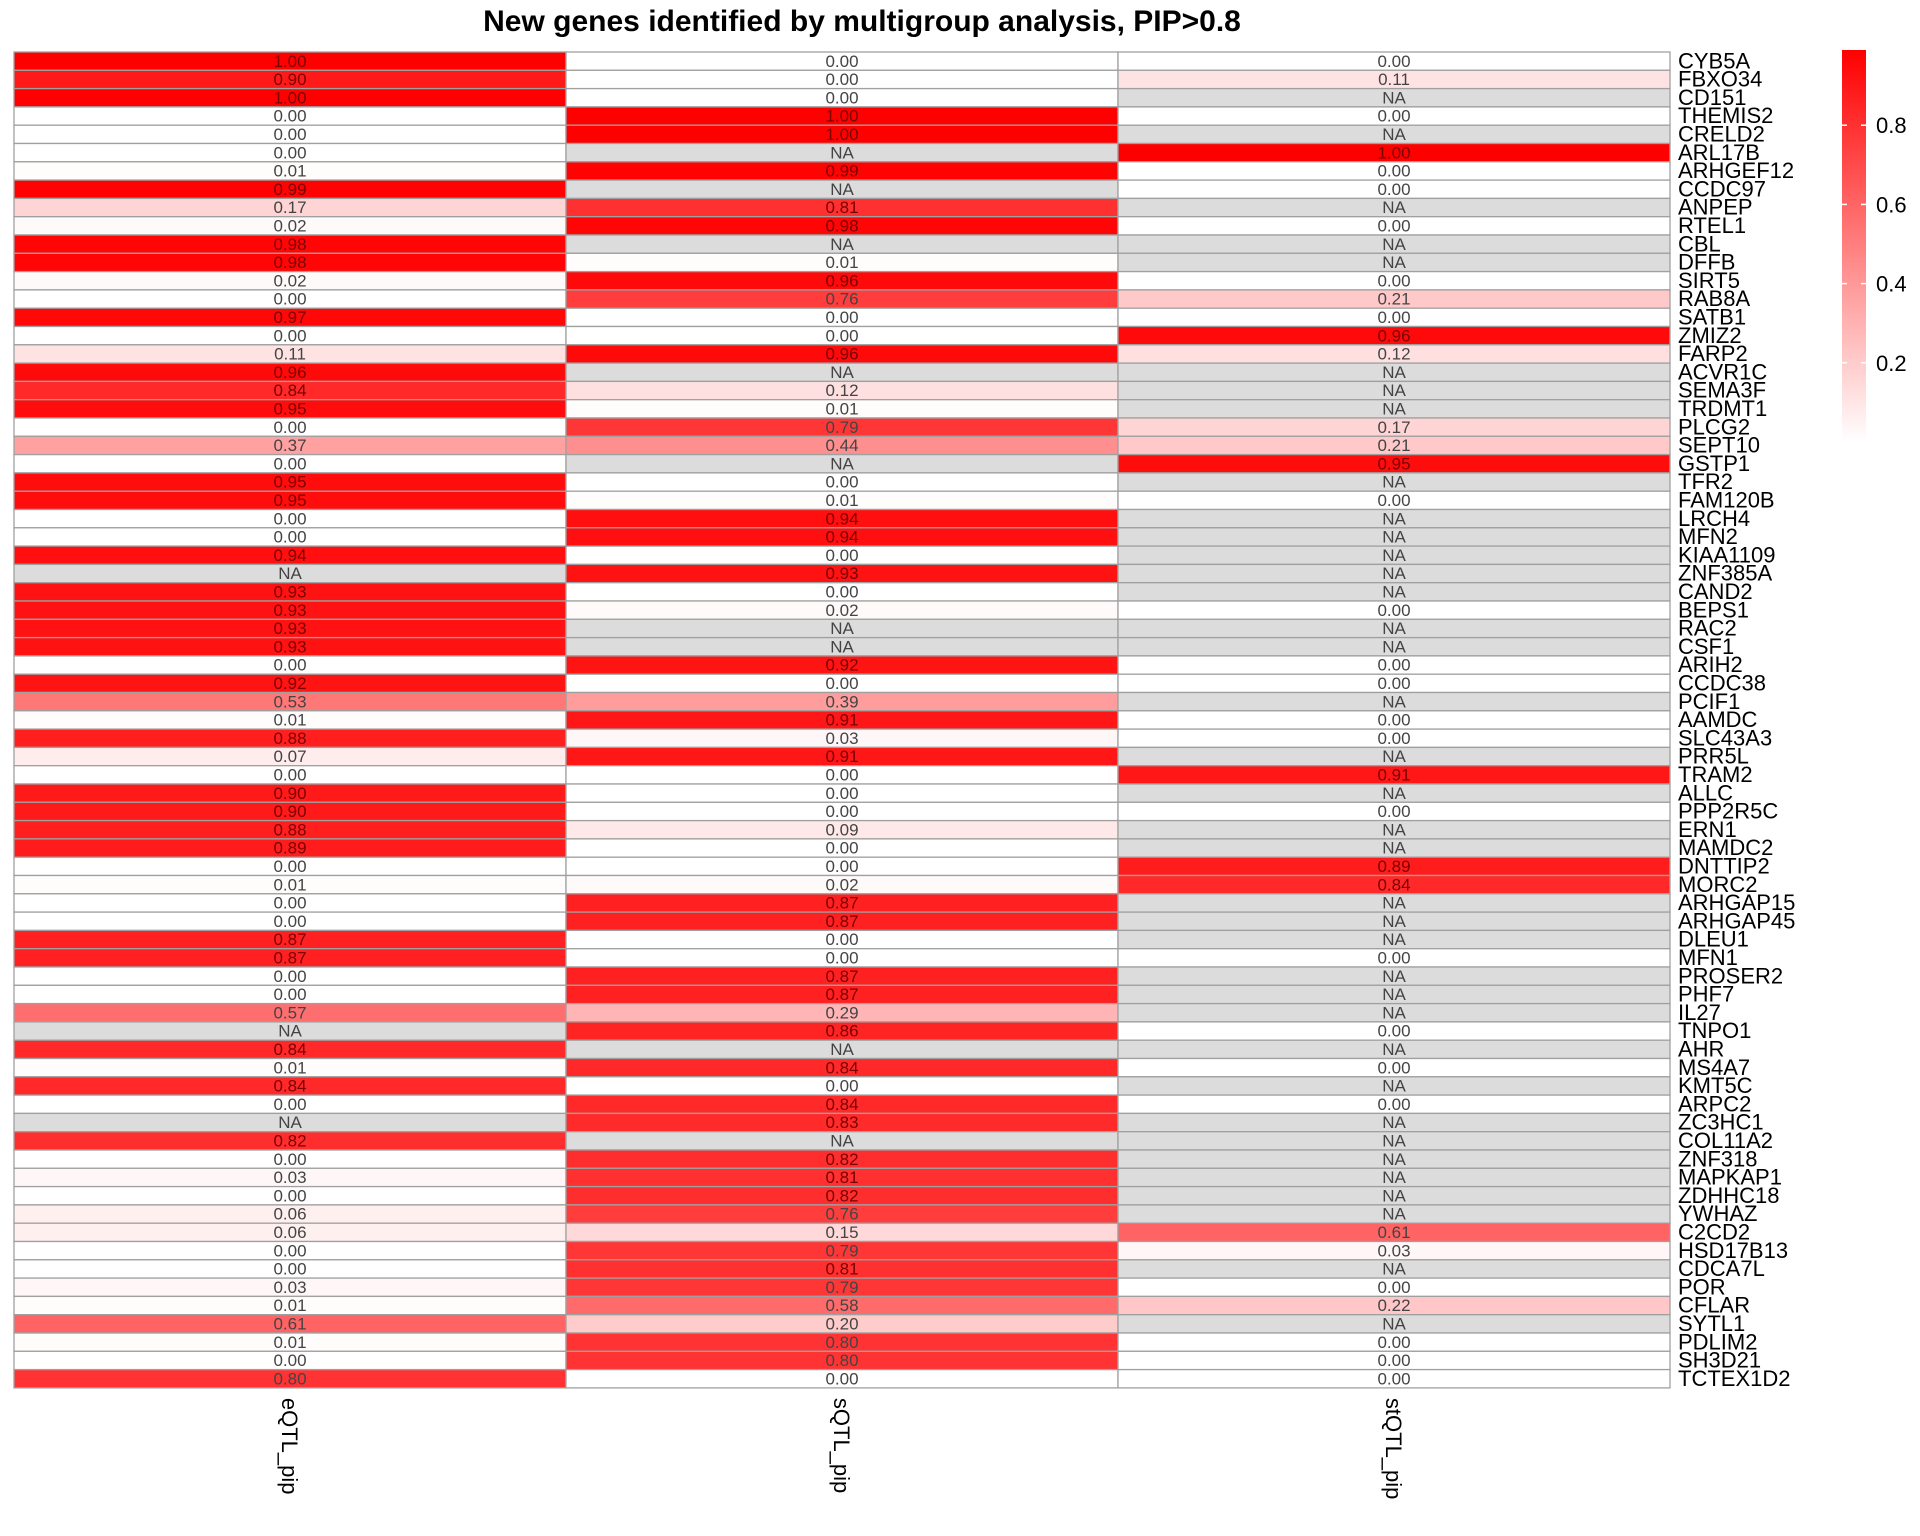 The image size is (1920, 1536). What do you see at coordinates (1707, 829) in the screenshot?
I see `row-label: ERN1` at bounding box center [1707, 829].